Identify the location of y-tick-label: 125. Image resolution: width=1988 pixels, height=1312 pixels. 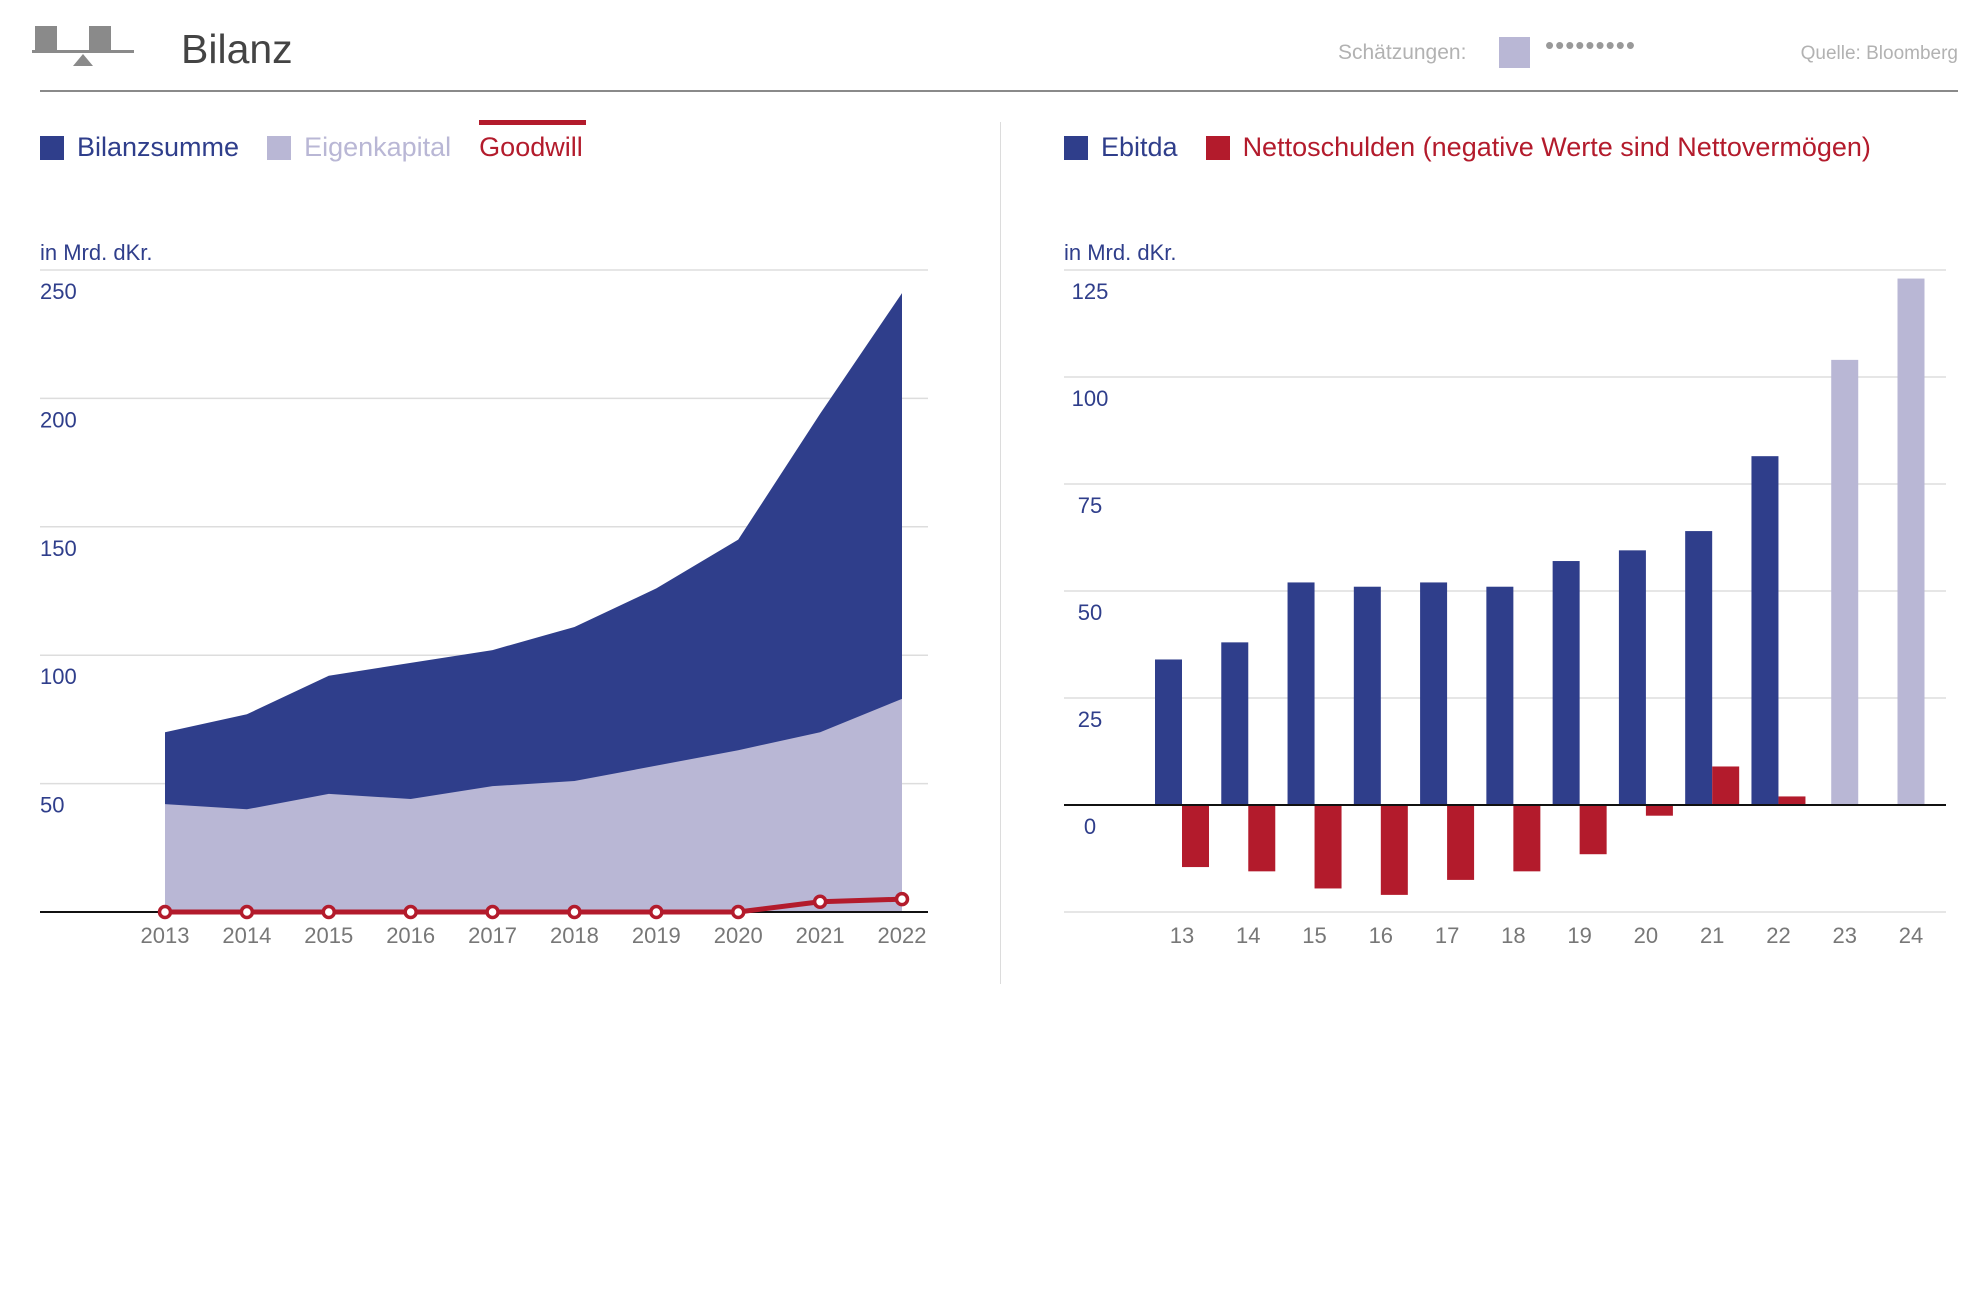
(1090, 291).